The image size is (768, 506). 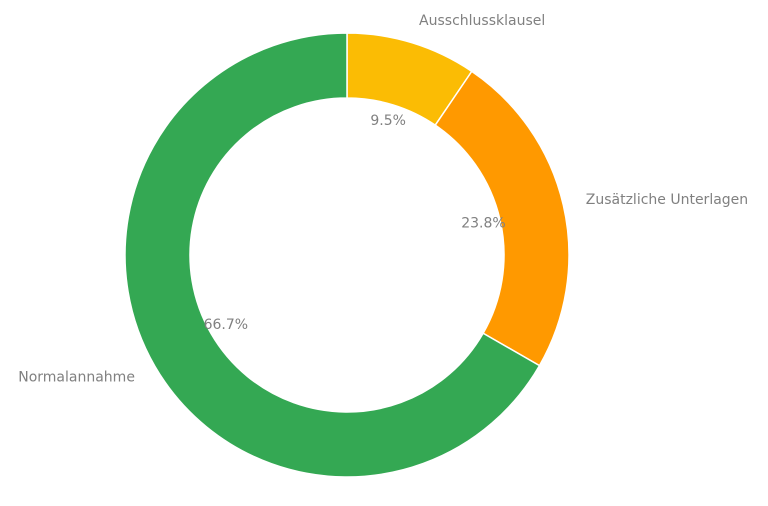 I want to click on percent-label-normalannahme: 66.7%, so click(x=226, y=325).